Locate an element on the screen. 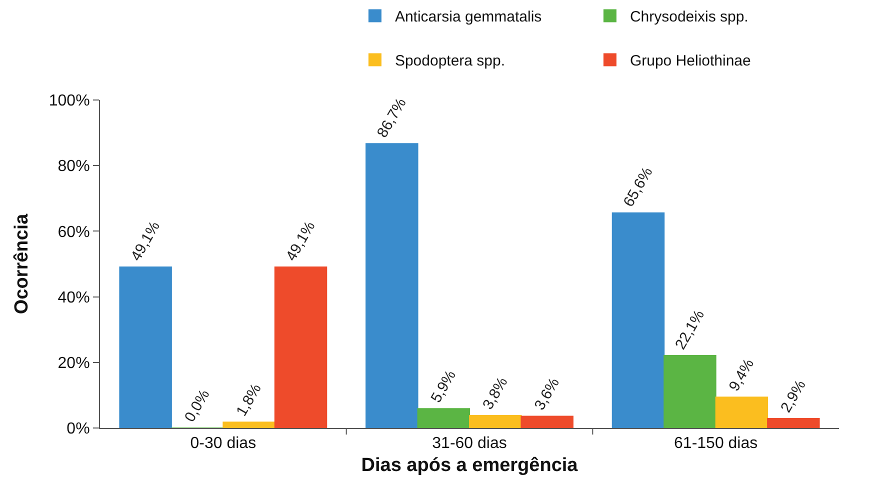  y-tick-label: 80% is located at coordinates (74, 167).